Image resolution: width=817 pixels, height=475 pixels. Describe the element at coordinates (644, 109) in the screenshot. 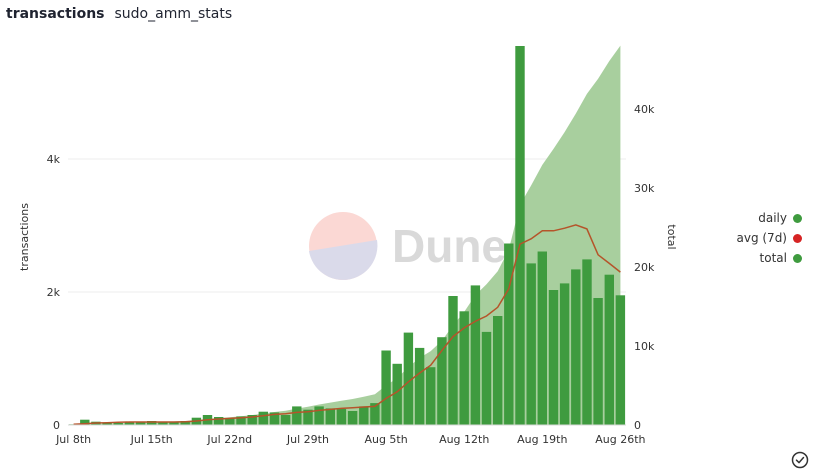

I see `y2-tick-label: 40k` at that location.